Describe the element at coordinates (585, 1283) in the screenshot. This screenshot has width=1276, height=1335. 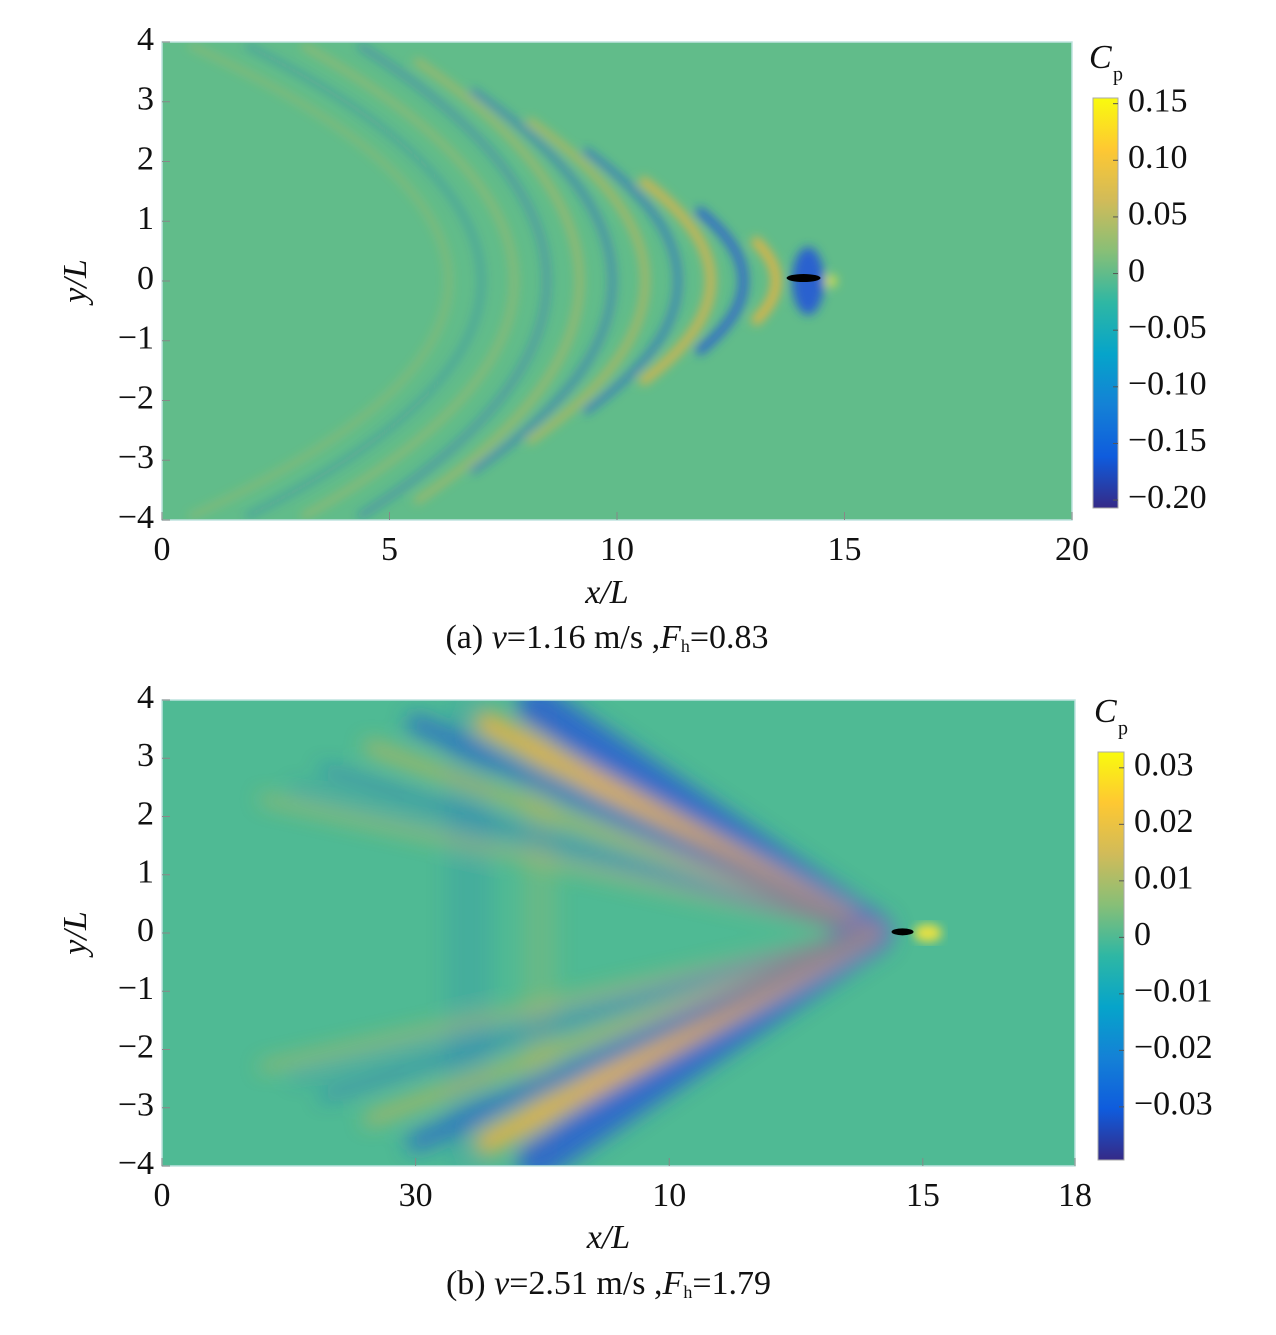
I see `caption-part: =2.51 m/s ,` at that location.